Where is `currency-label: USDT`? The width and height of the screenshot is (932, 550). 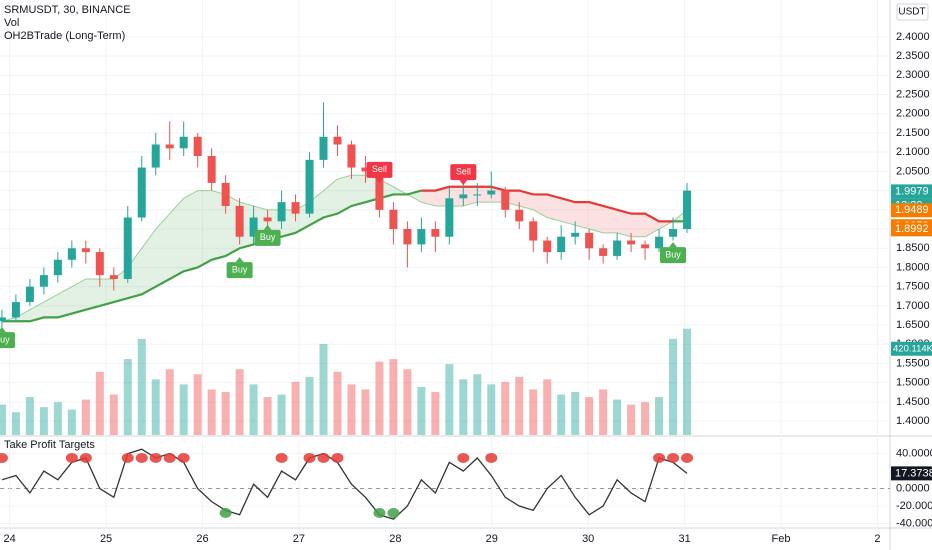
currency-label: USDT is located at coordinates (911, 12).